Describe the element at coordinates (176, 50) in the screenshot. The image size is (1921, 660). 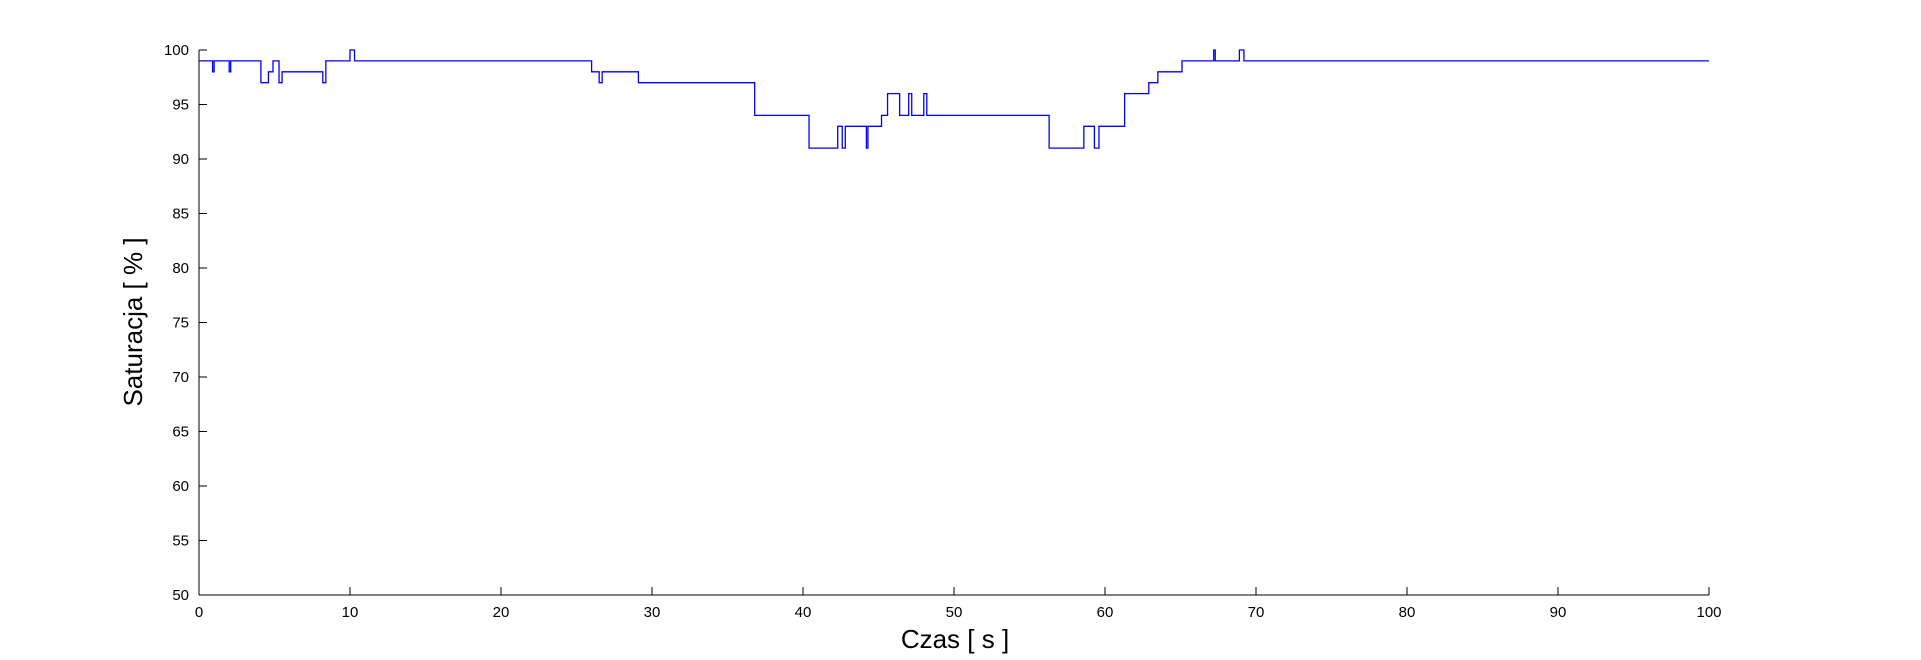
I see `y-tick-label: 100` at that location.